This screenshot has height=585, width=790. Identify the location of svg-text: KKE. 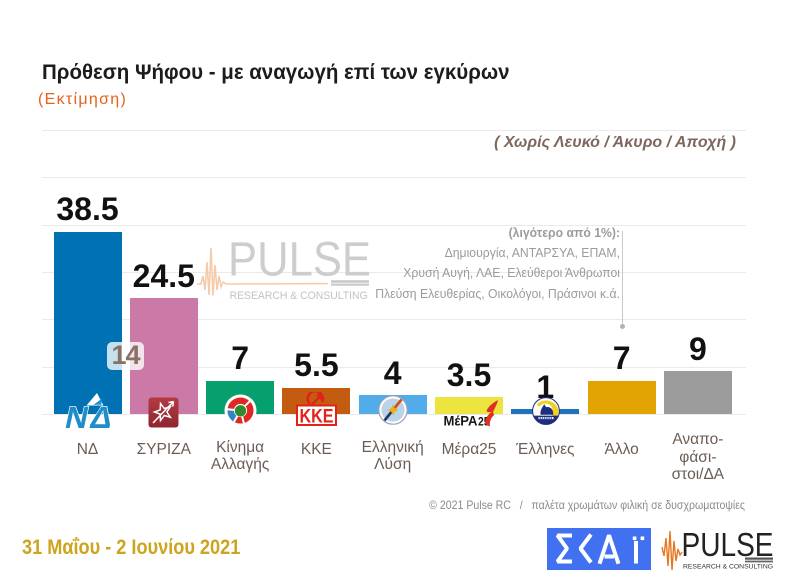
(317, 417).